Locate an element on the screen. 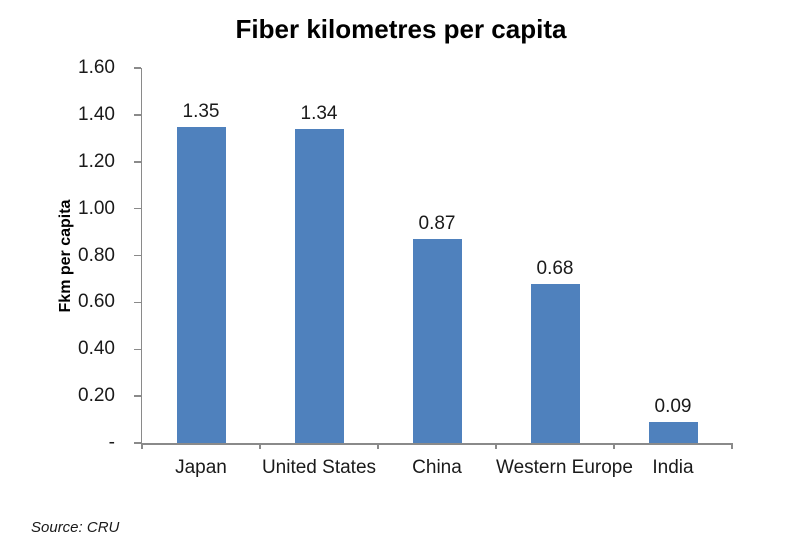 The image size is (802, 547). y-tick-label: 0.80 is located at coordinates (96, 255).